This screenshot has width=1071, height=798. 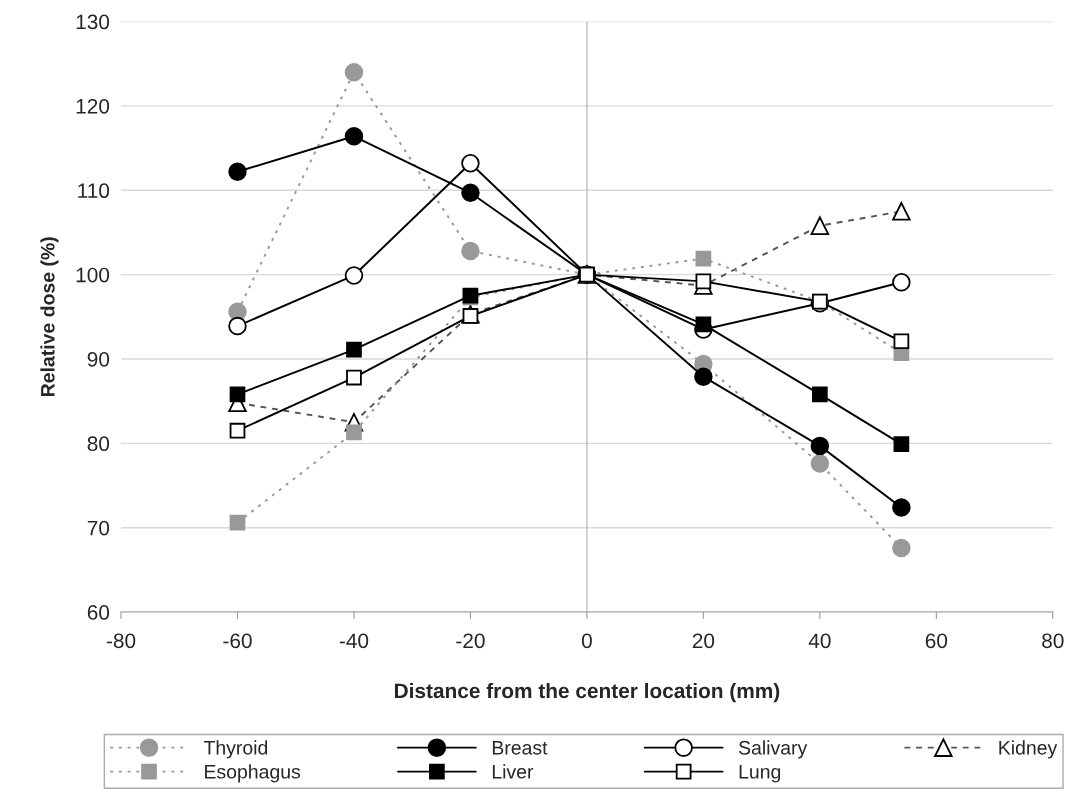 I want to click on y-tick-label: 120, so click(x=93, y=106).